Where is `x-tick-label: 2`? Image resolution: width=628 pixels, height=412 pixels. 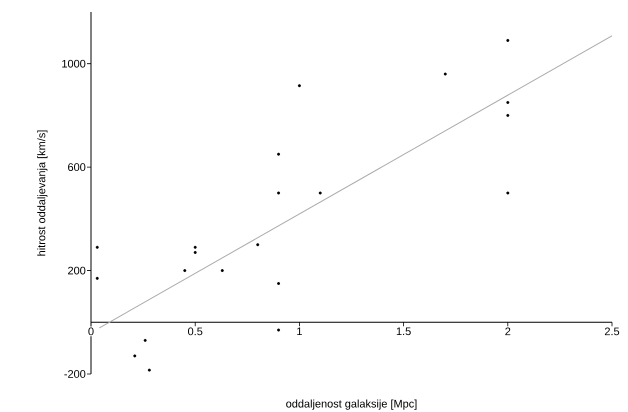 x-tick-label: 2 is located at coordinates (507, 331).